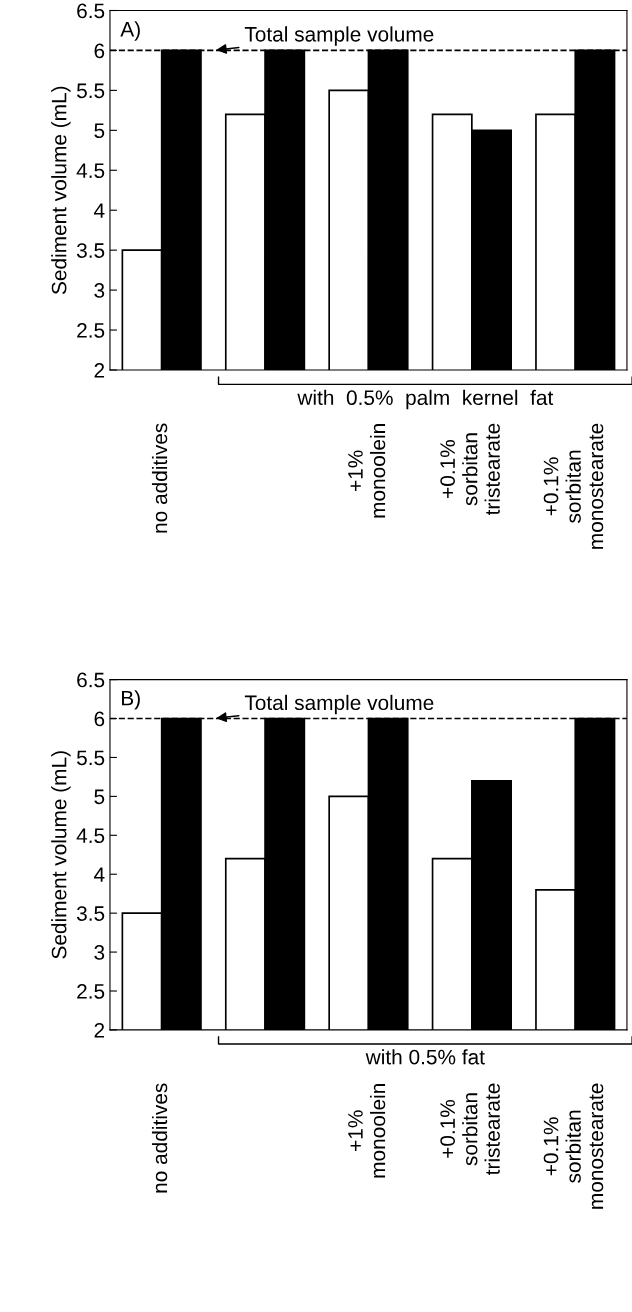  Describe the element at coordinates (130, 31) in the screenshot. I see `chart-title: A)` at that location.